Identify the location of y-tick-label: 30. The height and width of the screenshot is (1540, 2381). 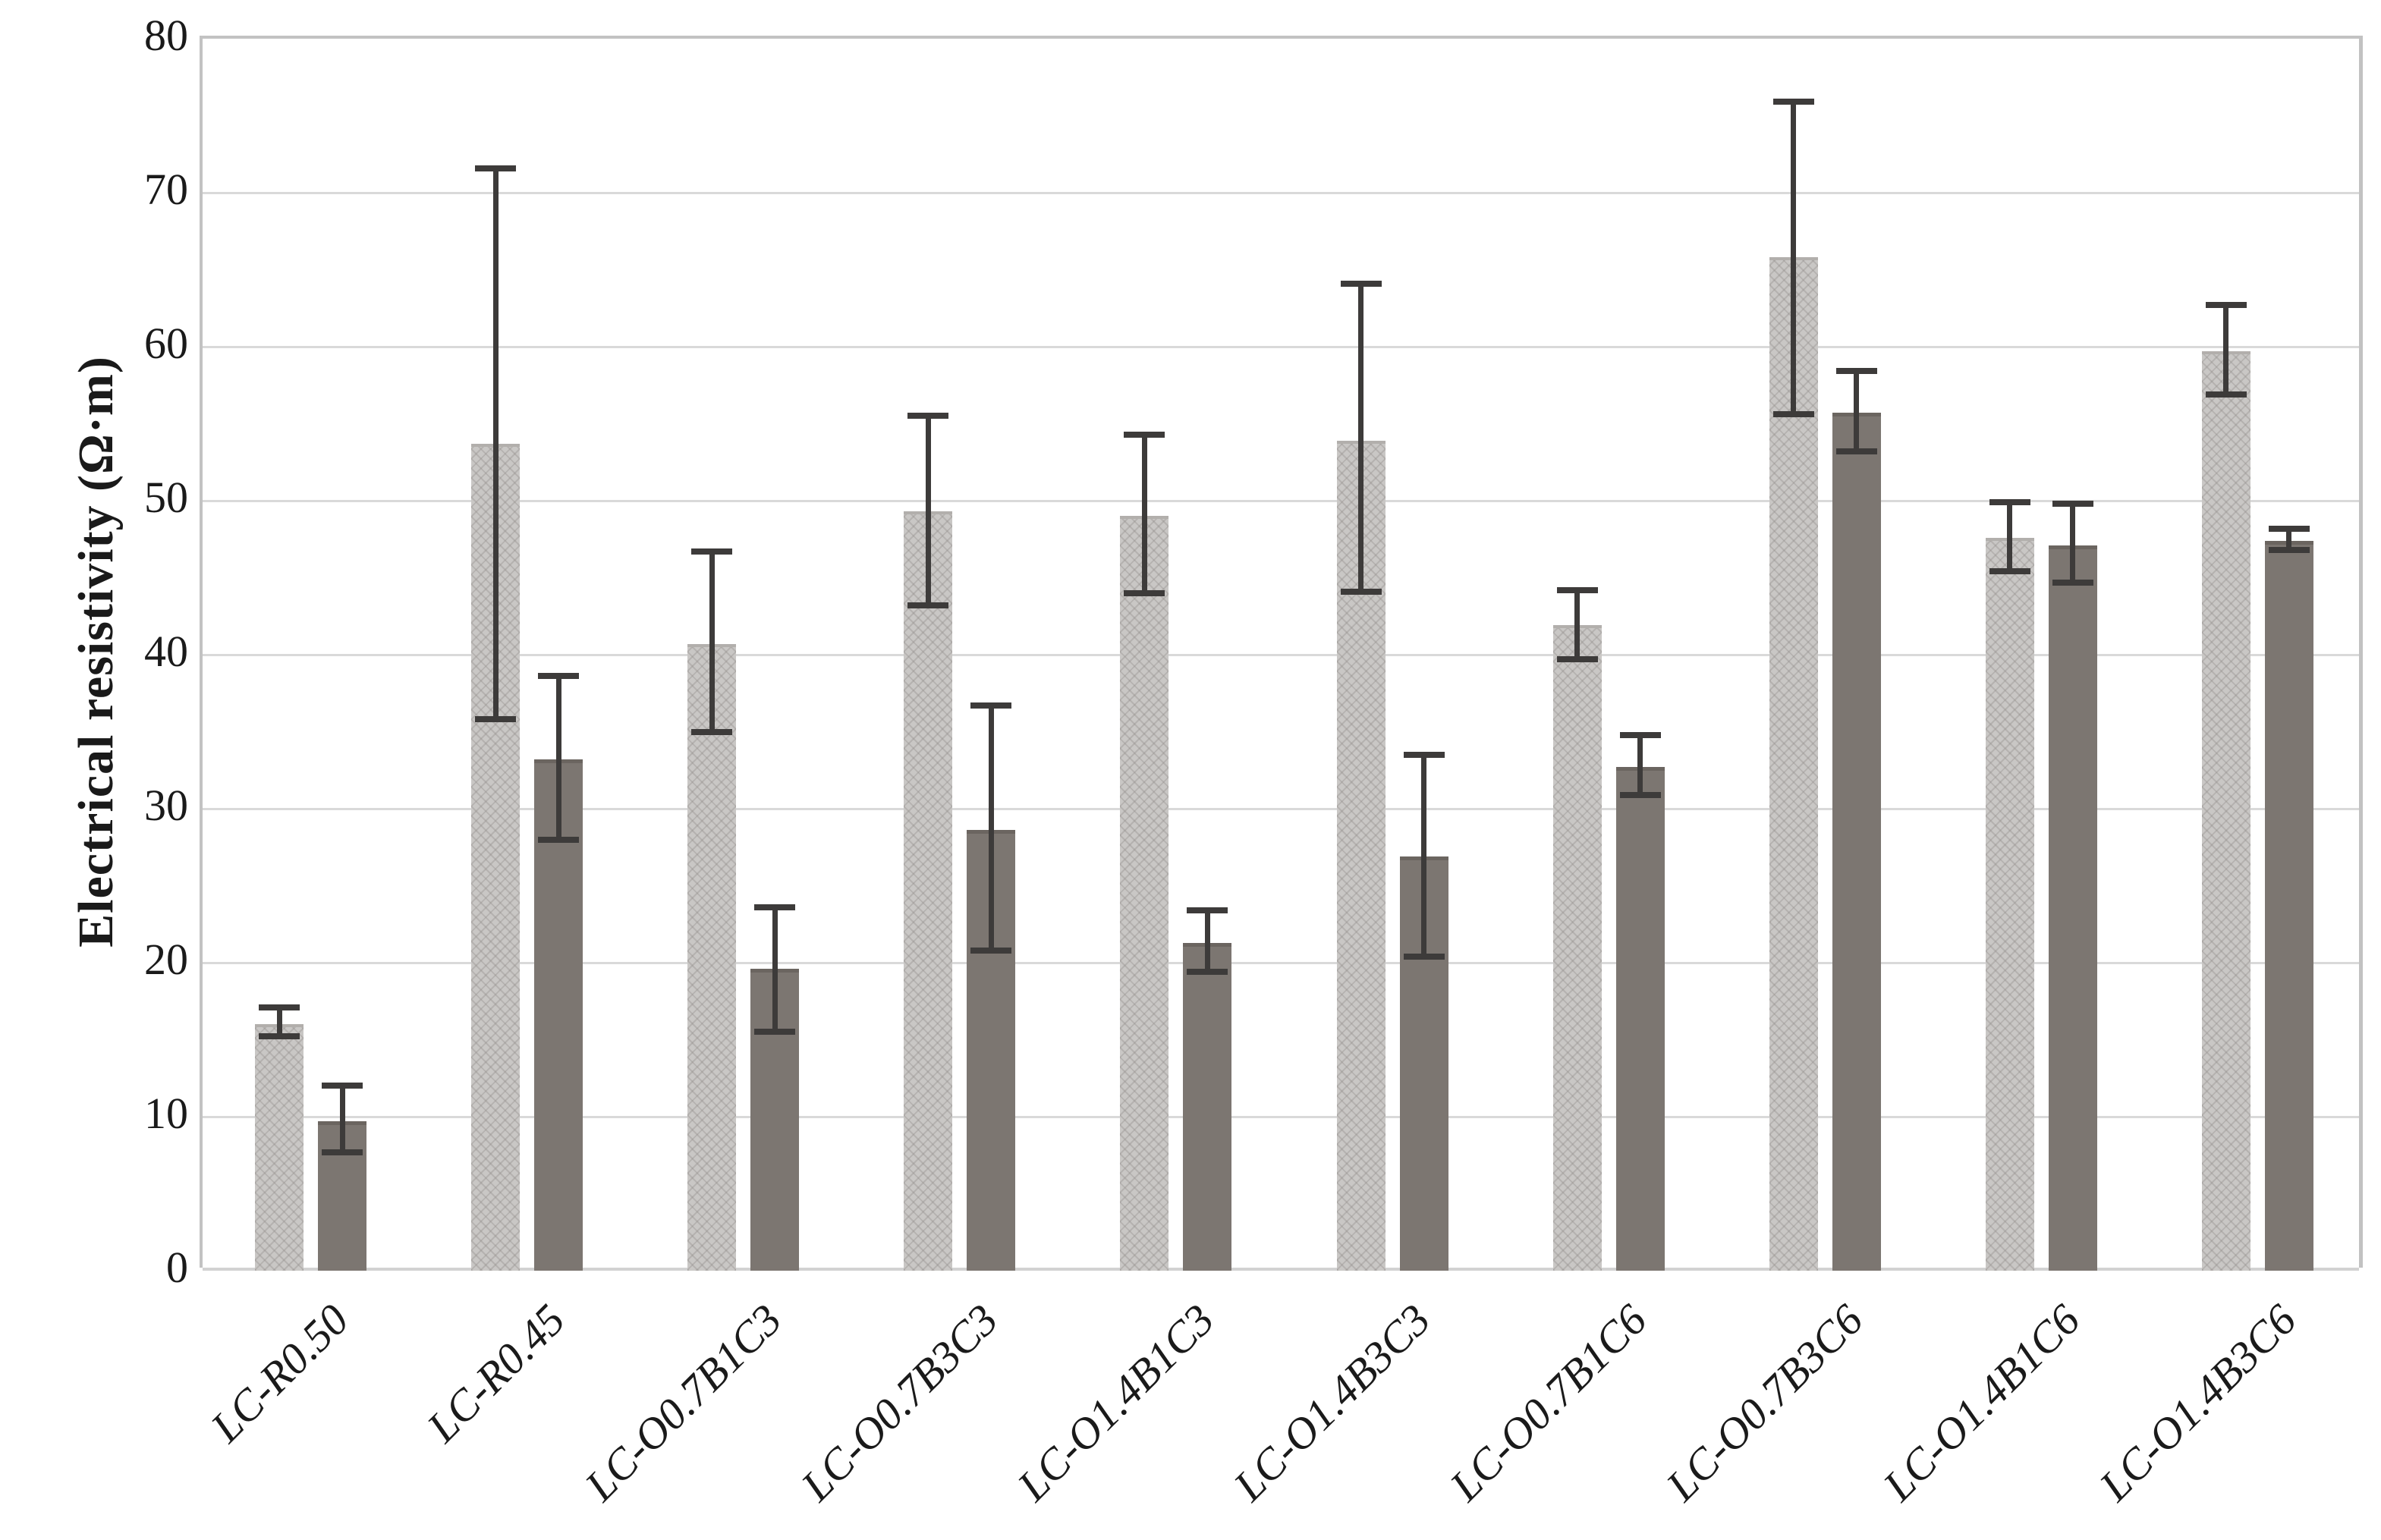
(166, 805).